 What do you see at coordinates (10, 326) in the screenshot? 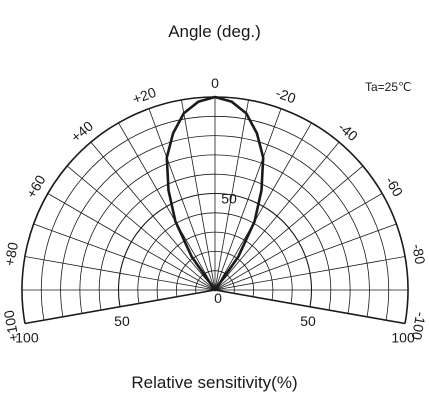
I see `angle-tick-label: +100` at bounding box center [10, 326].